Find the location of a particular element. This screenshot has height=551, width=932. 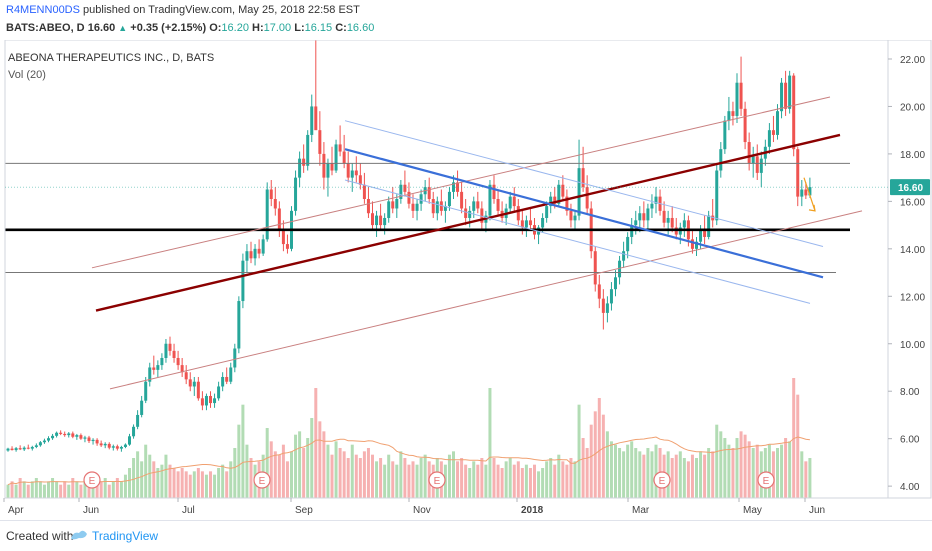

close-label: C: is located at coordinates (341, 28).